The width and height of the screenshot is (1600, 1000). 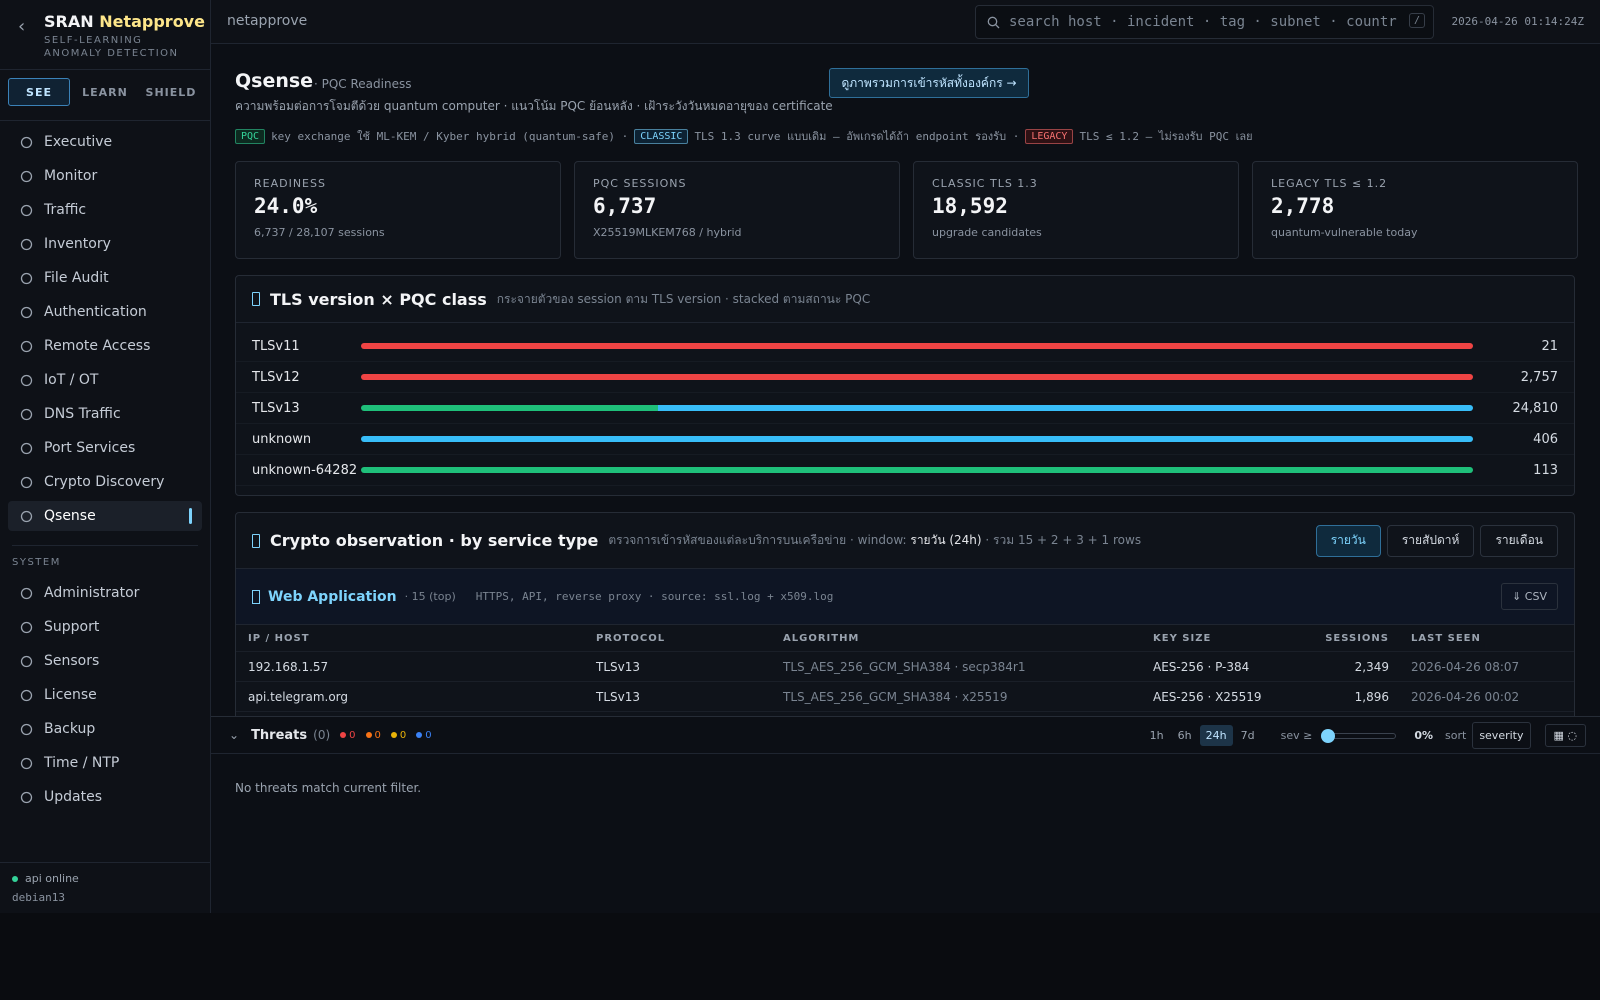 What do you see at coordinates (1348, 540) in the screenshot?
I see `window-tab: รายวัน` at bounding box center [1348, 540].